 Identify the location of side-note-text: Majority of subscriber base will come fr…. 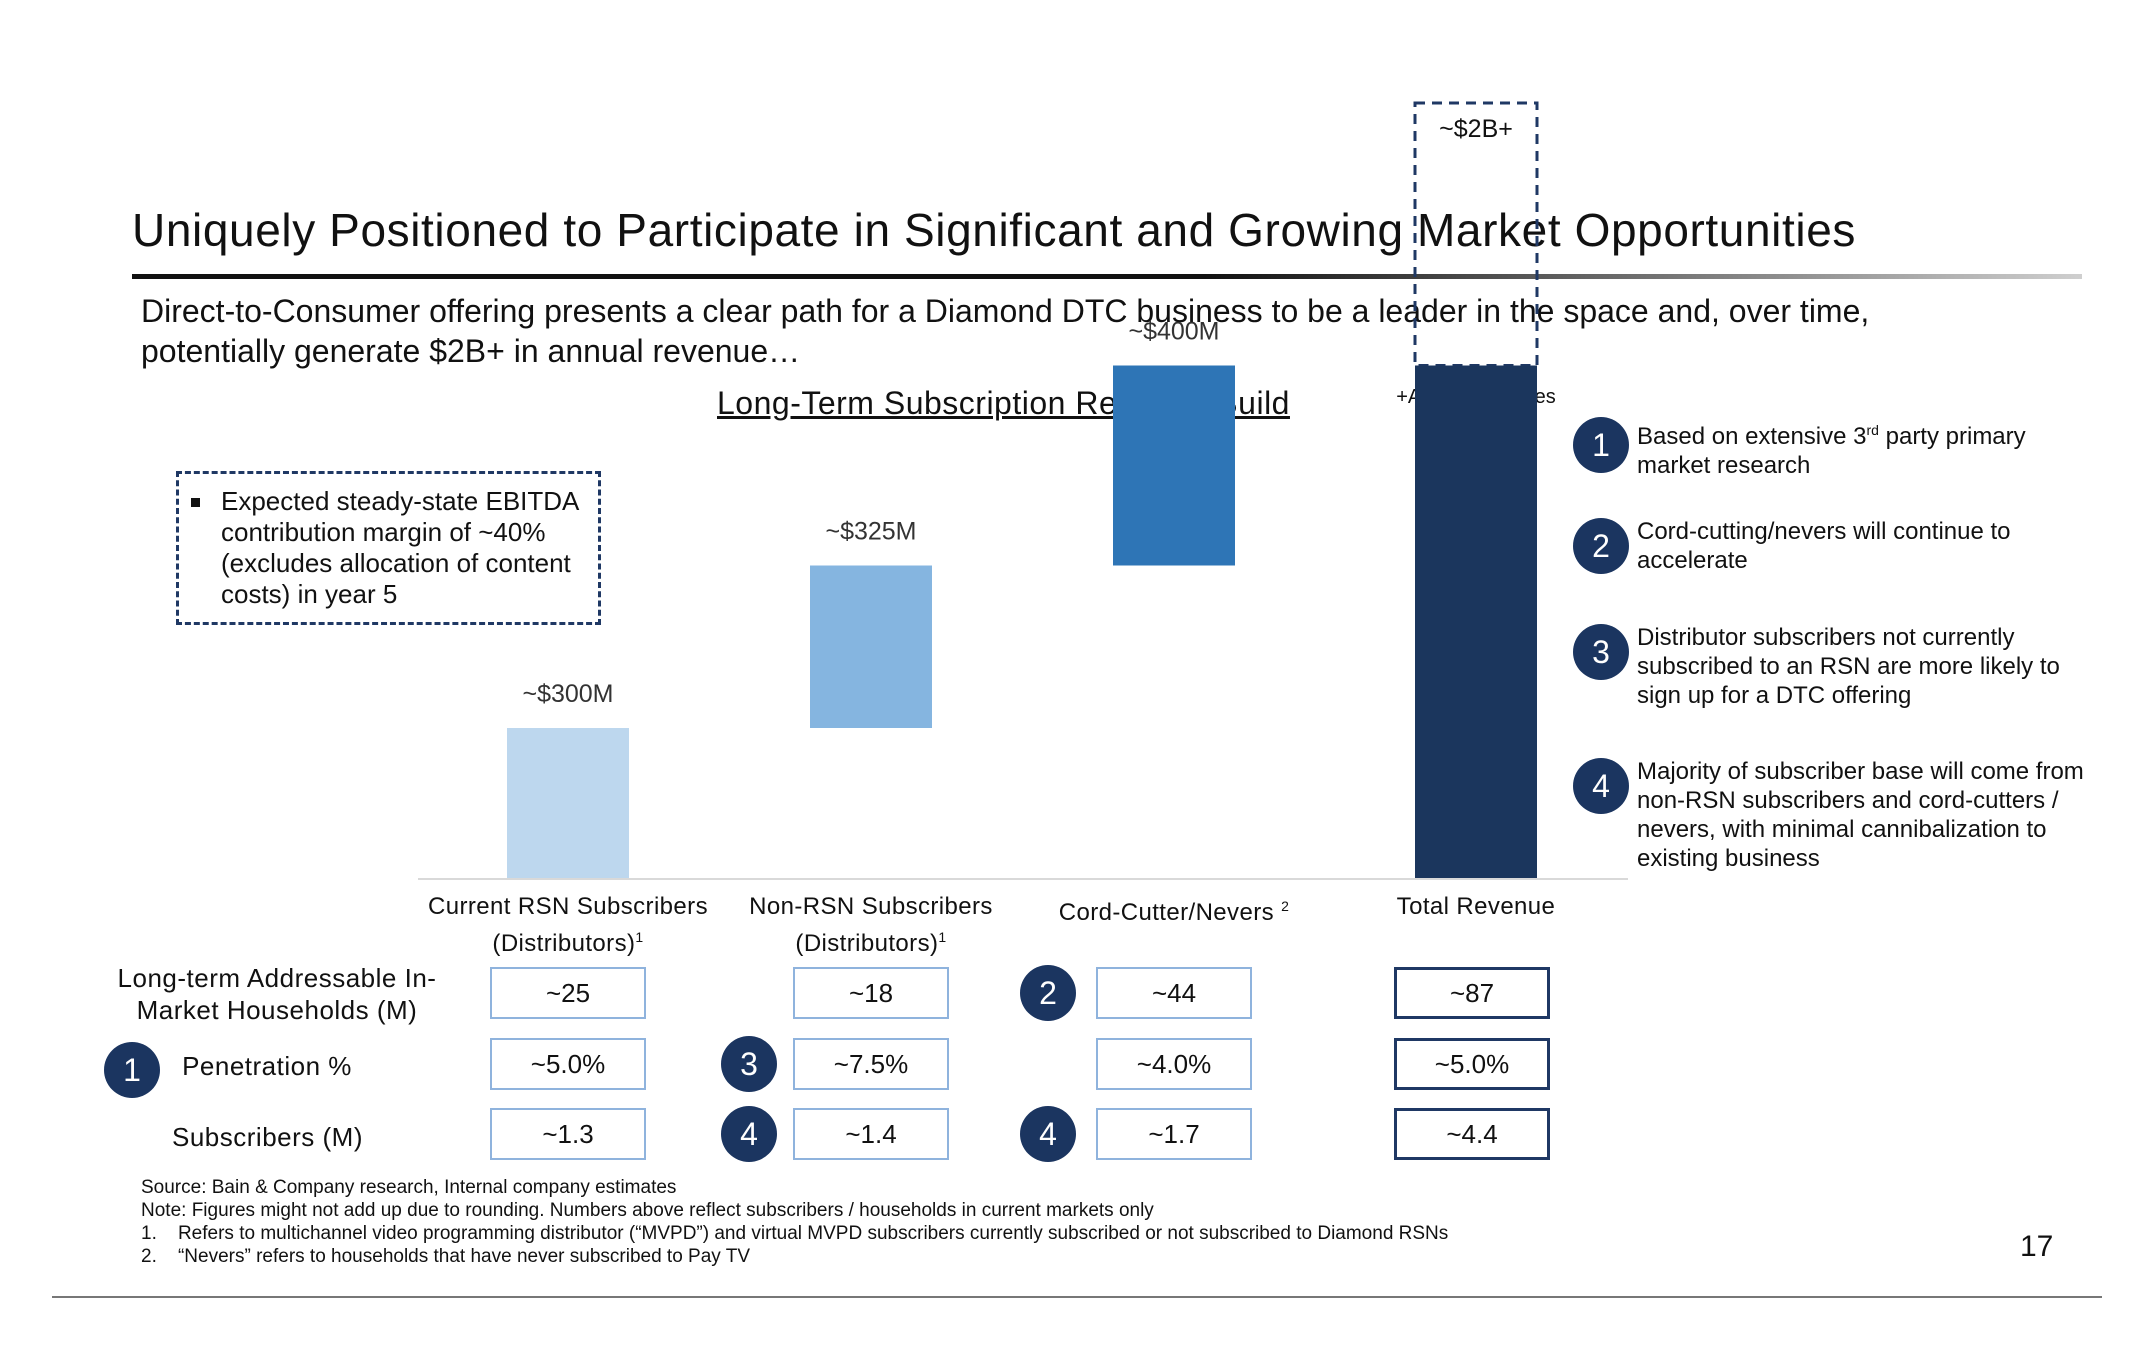
(1867, 815).